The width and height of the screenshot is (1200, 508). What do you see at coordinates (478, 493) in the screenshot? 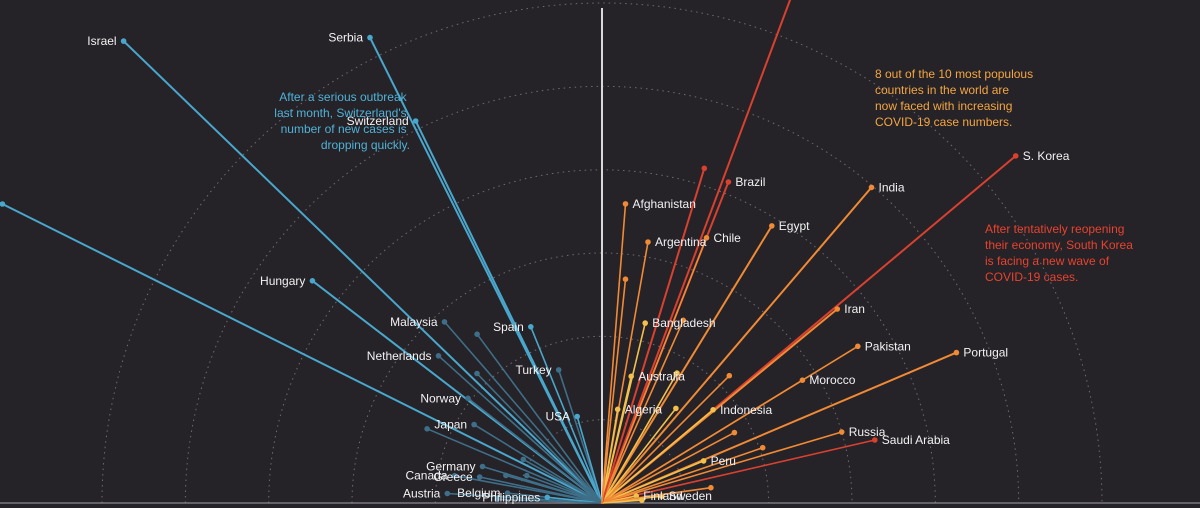
I see `country-label: Belgium` at bounding box center [478, 493].